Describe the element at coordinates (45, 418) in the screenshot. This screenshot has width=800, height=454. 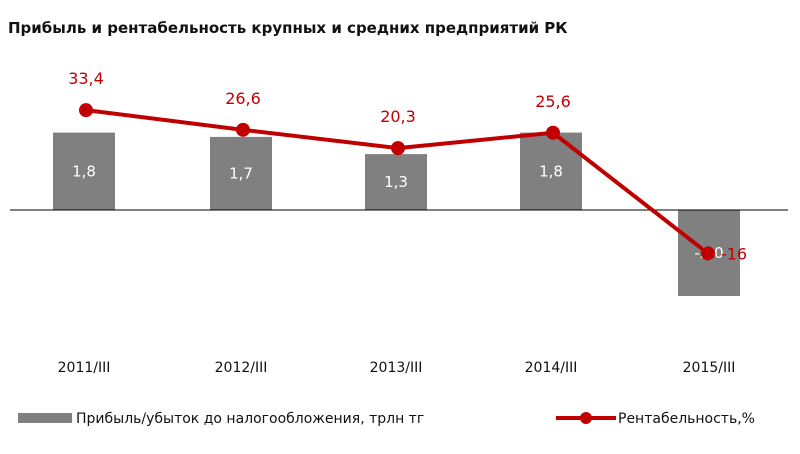
I see `legend-bar-swatch` at that location.